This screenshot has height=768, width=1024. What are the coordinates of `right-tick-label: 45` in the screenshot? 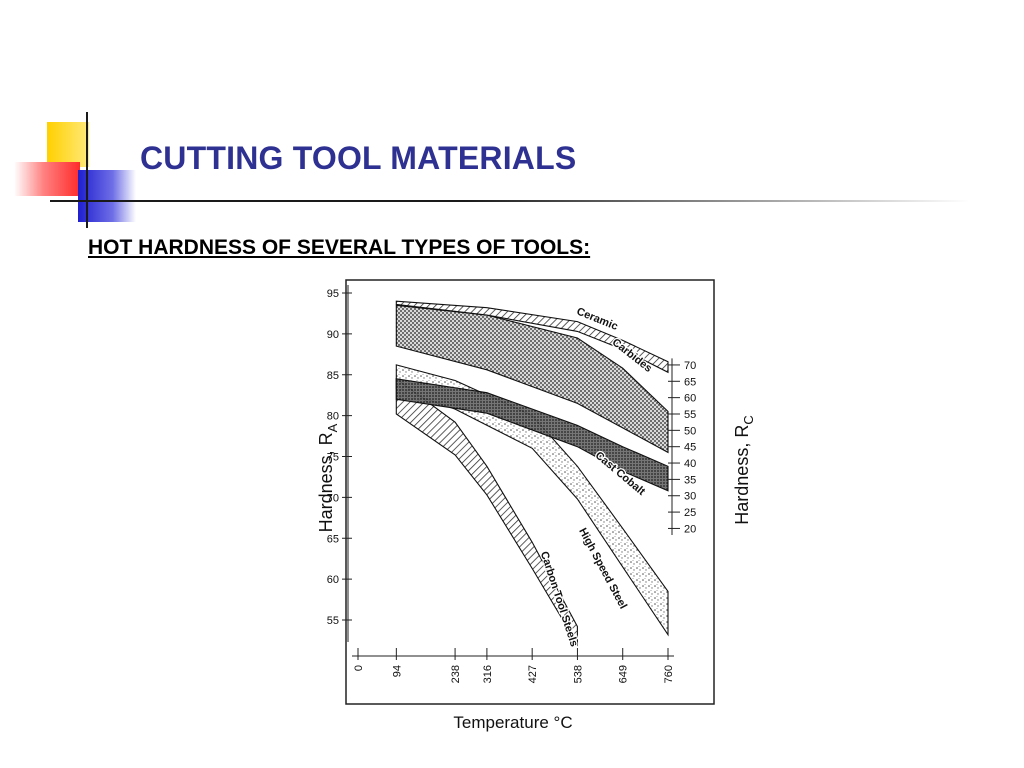 It's located at (690, 448).